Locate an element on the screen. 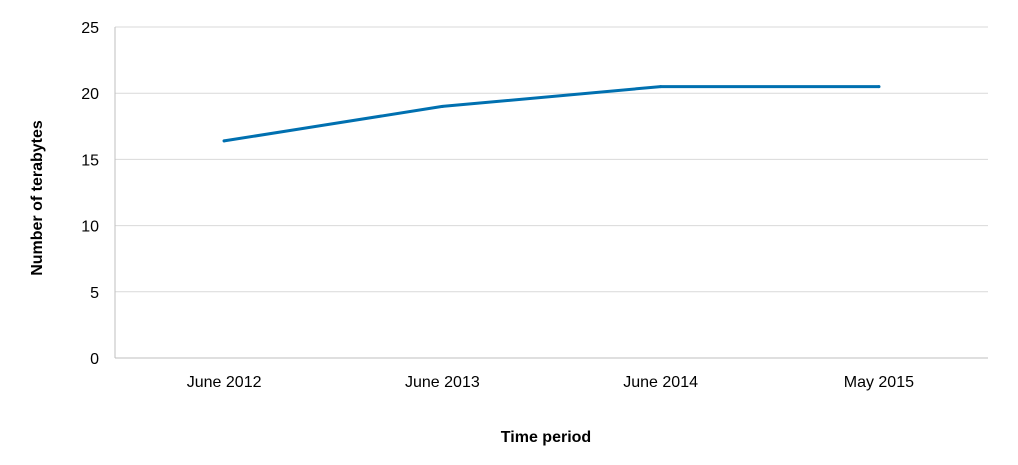 The image size is (1018, 465). series-line is located at coordinates (551, 114).